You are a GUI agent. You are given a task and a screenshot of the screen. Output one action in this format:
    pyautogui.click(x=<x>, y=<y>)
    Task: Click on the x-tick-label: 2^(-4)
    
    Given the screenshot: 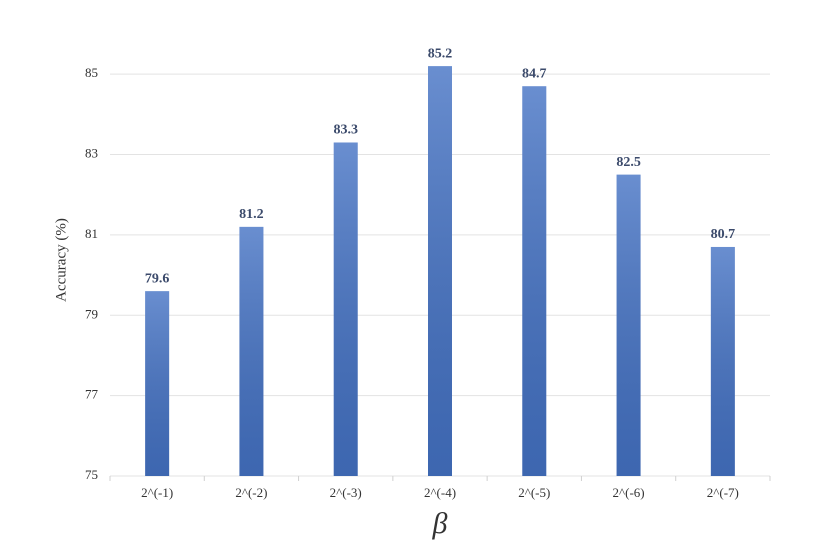 What is the action you would take?
    pyautogui.click(x=440, y=492)
    